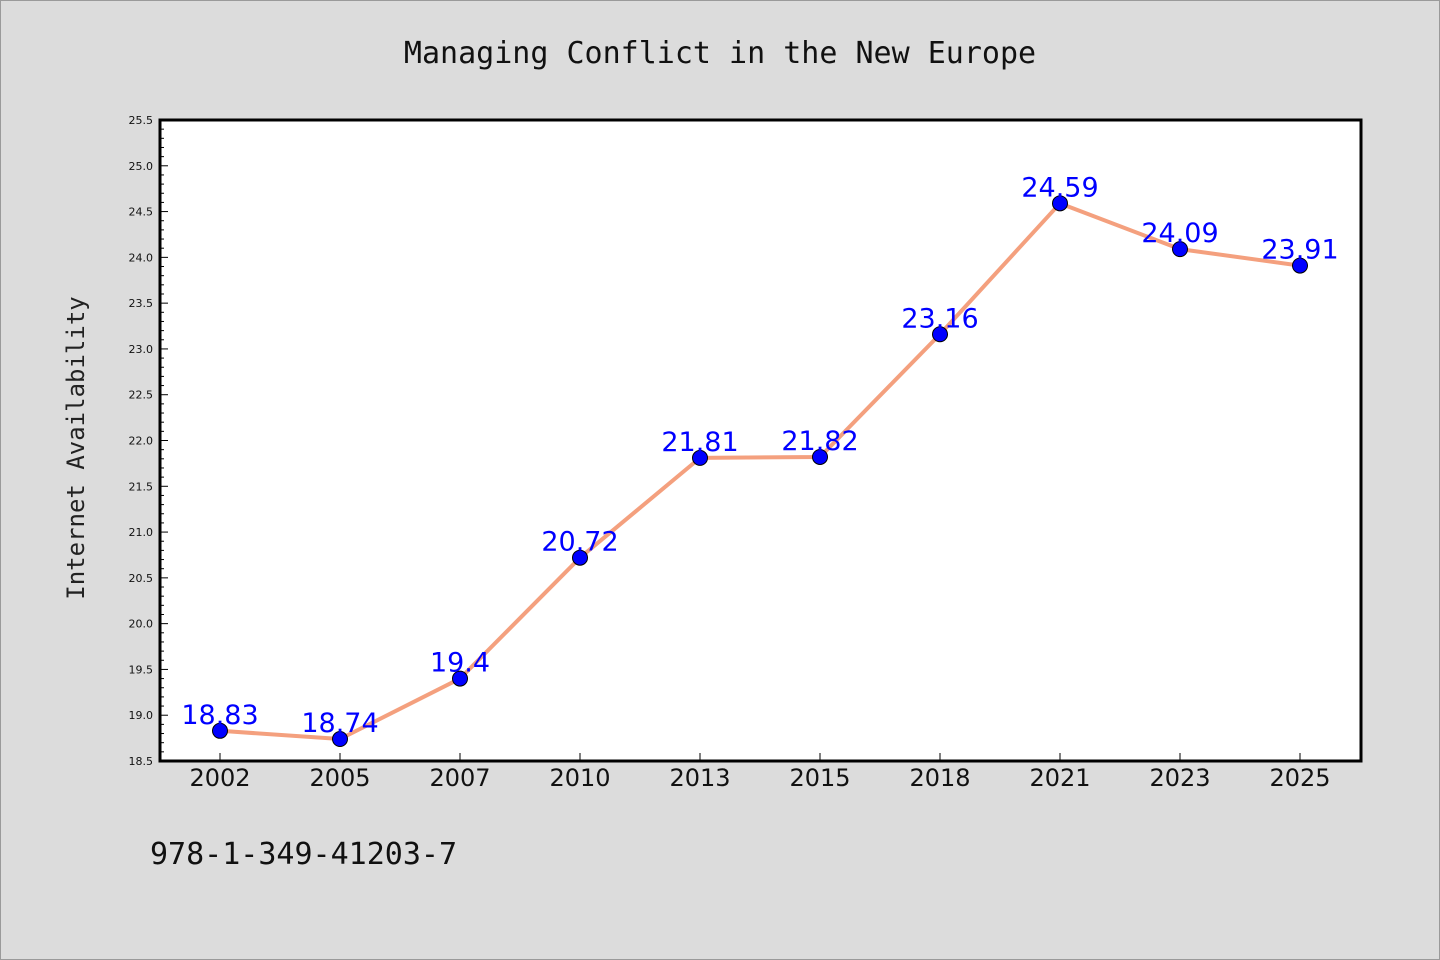  Describe the element at coordinates (819, 441) in the screenshot. I see `data-label: 21.82` at that location.